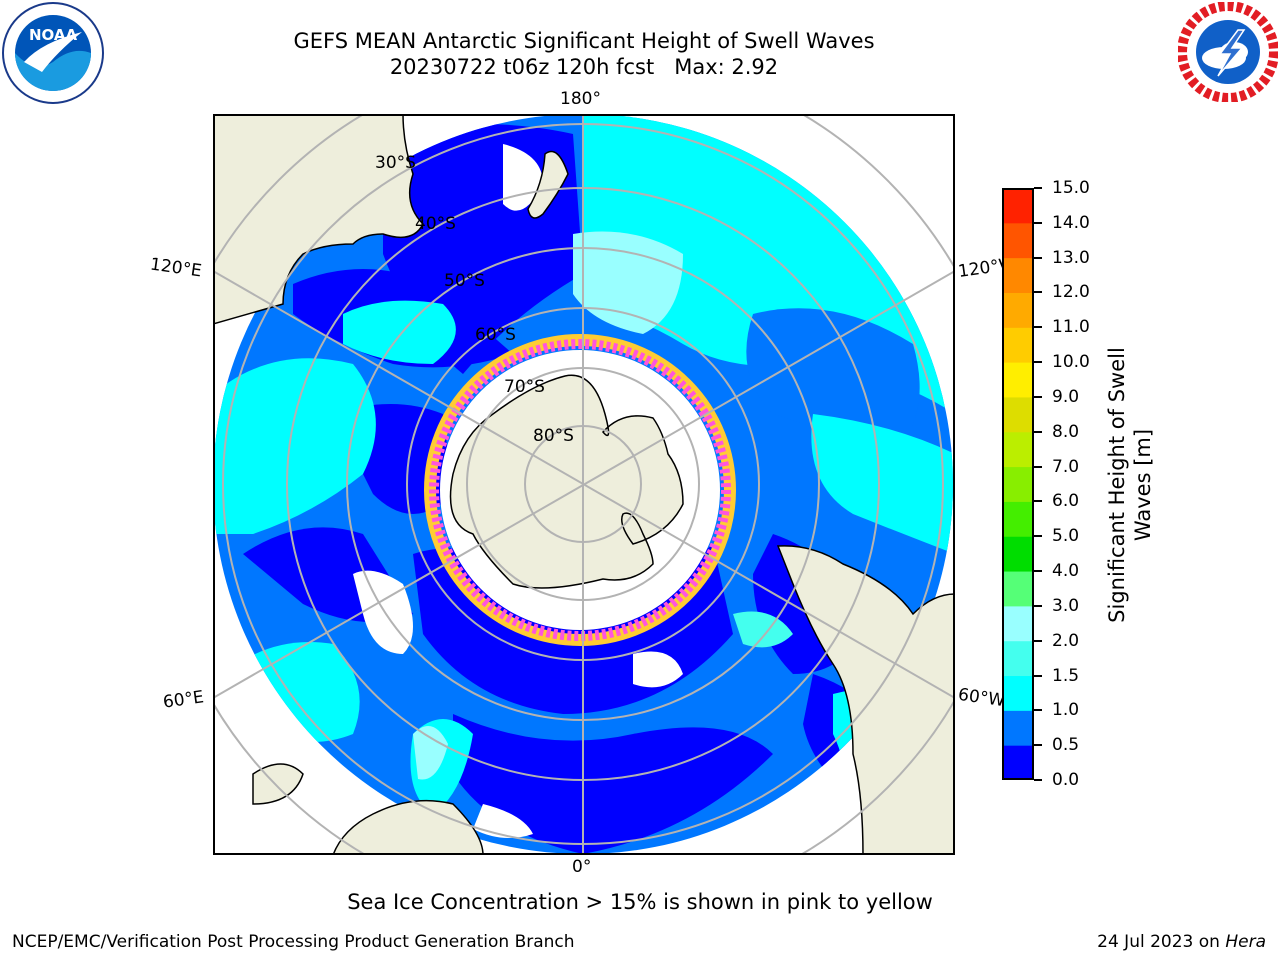 This screenshot has width=1280, height=960. I want to click on colorbar-tick-label: 6.0, so click(1066, 501).